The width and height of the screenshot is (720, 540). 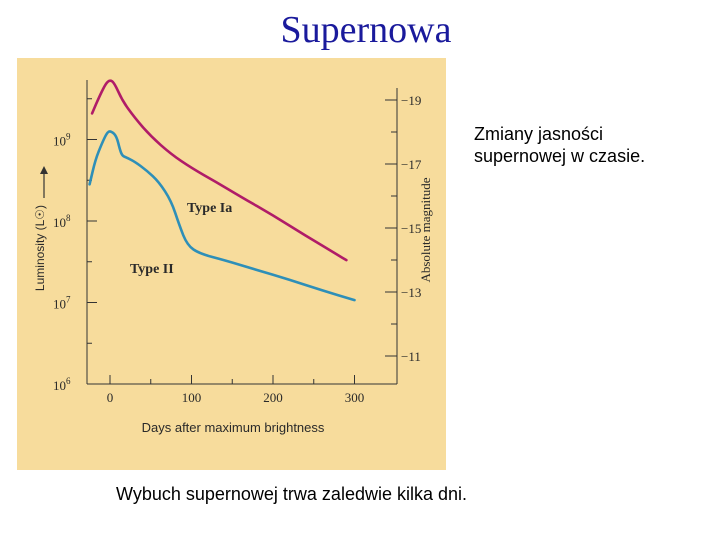 What do you see at coordinates (411, 100) in the screenshot?
I see `y2-tick-label: −19` at bounding box center [411, 100].